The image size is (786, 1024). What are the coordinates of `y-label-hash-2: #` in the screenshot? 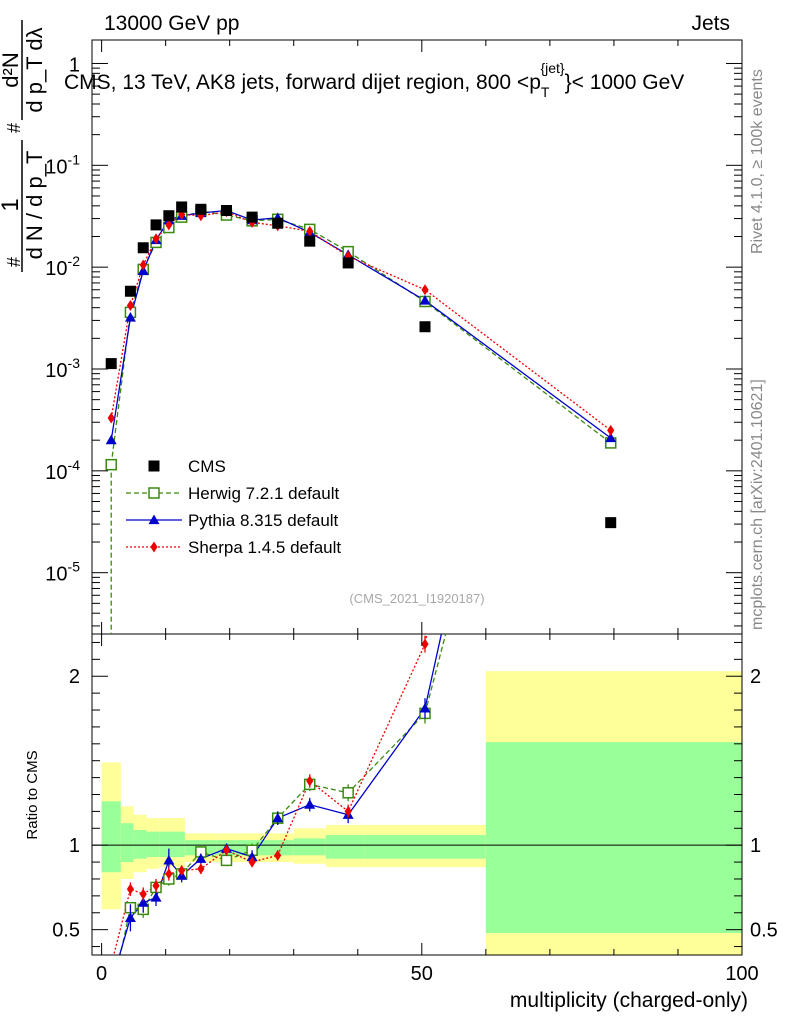 It's located at (14, 128).